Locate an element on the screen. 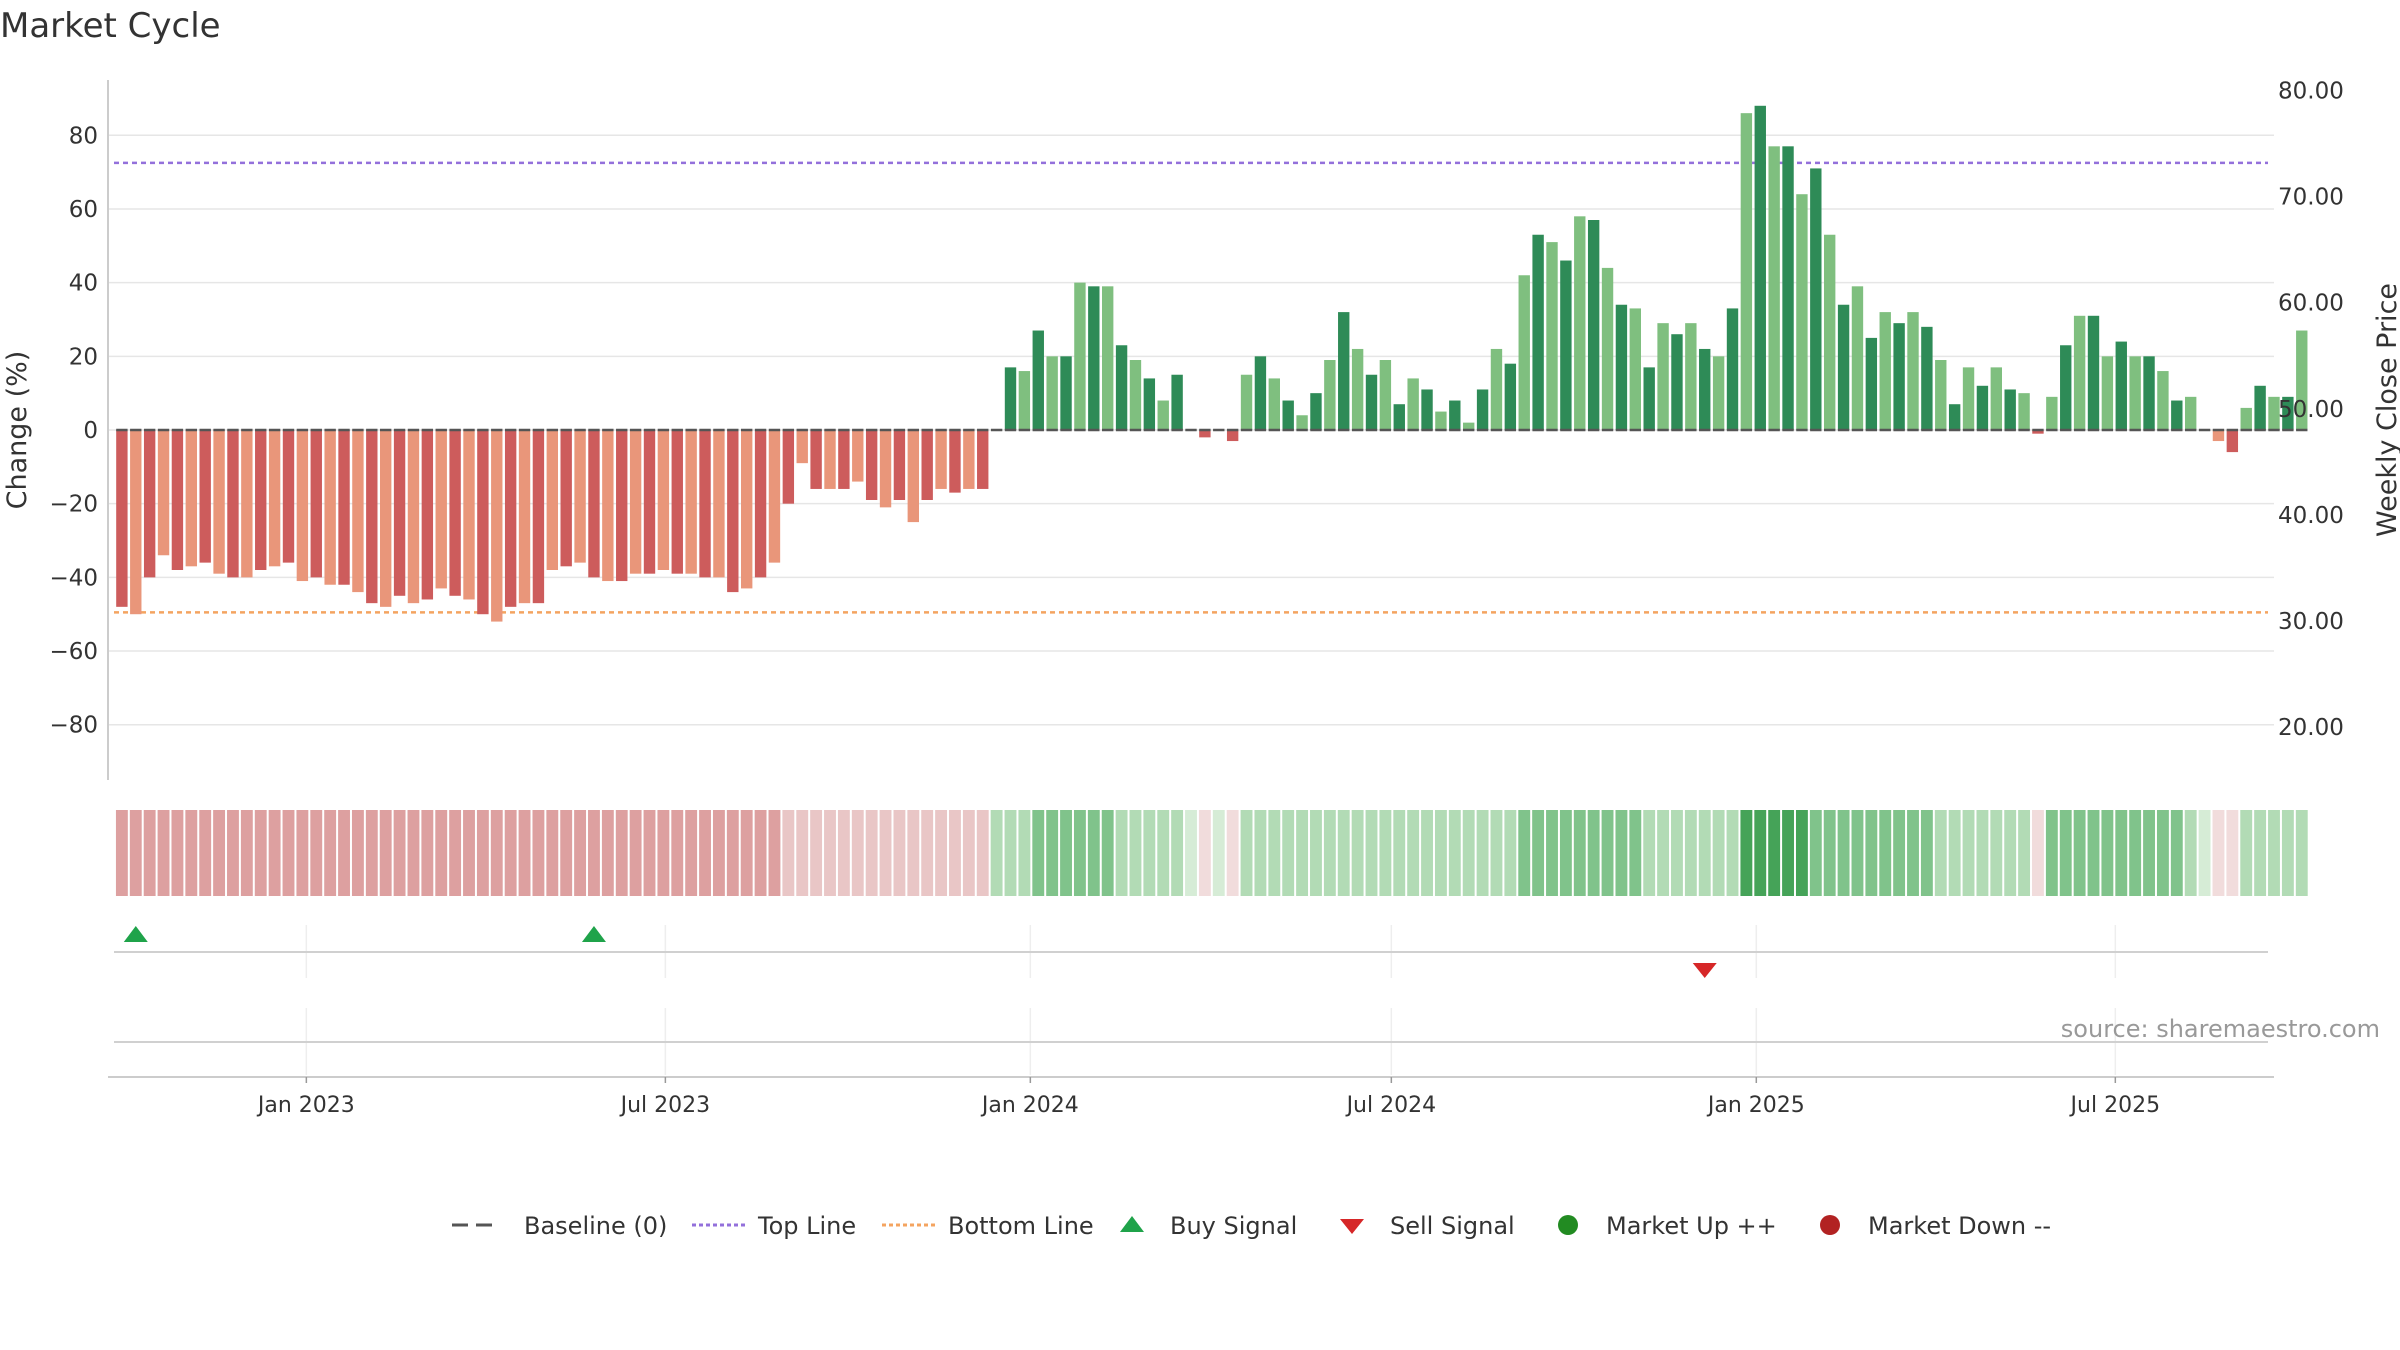 The width and height of the screenshot is (2400, 1350). y2-tick-label: 80.00 is located at coordinates (2311, 92).